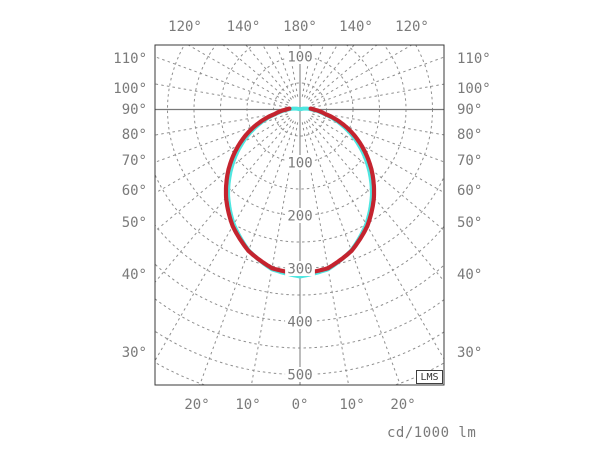 This screenshot has height=450, width=600. What do you see at coordinates (300, 405) in the screenshot?
I see `angle-label: 0°` at bounding box center [300, 405].